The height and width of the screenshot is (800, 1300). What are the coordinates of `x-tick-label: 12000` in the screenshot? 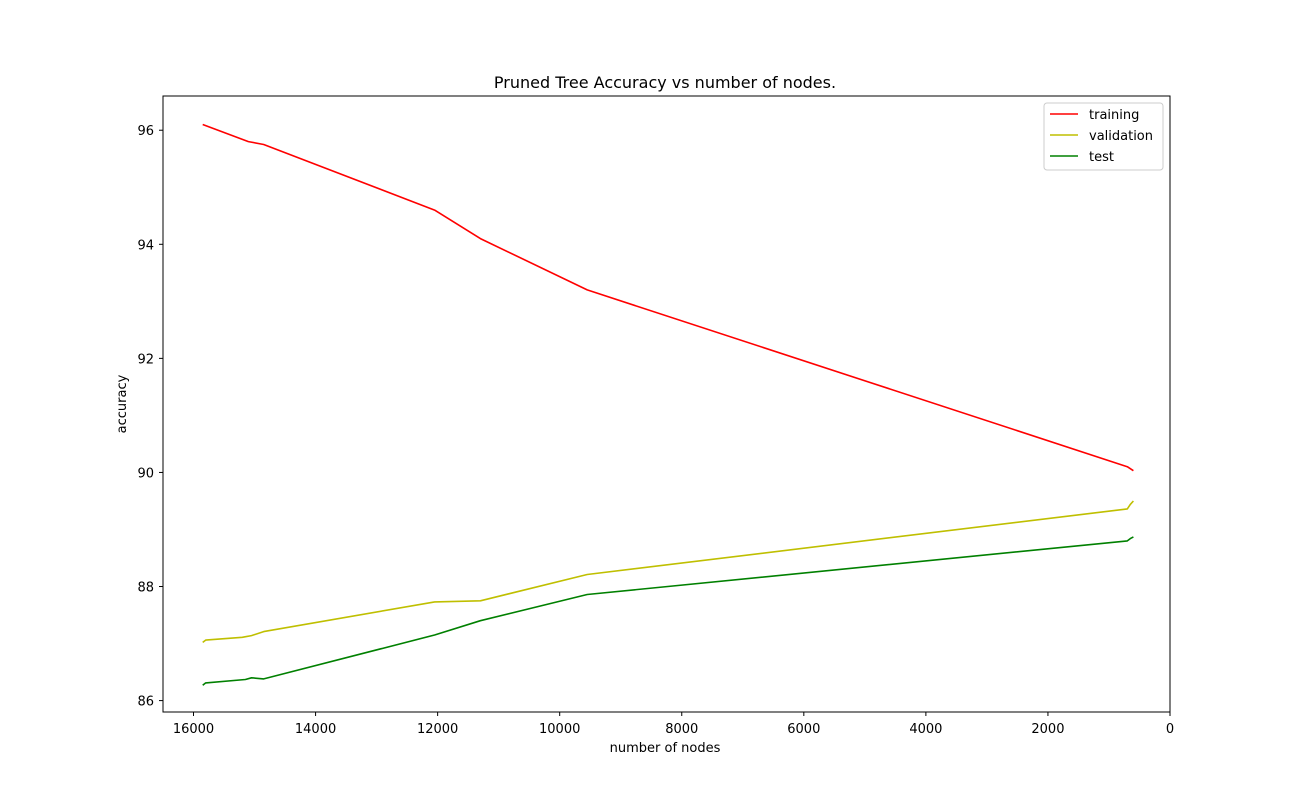 It's located at (437, 729).